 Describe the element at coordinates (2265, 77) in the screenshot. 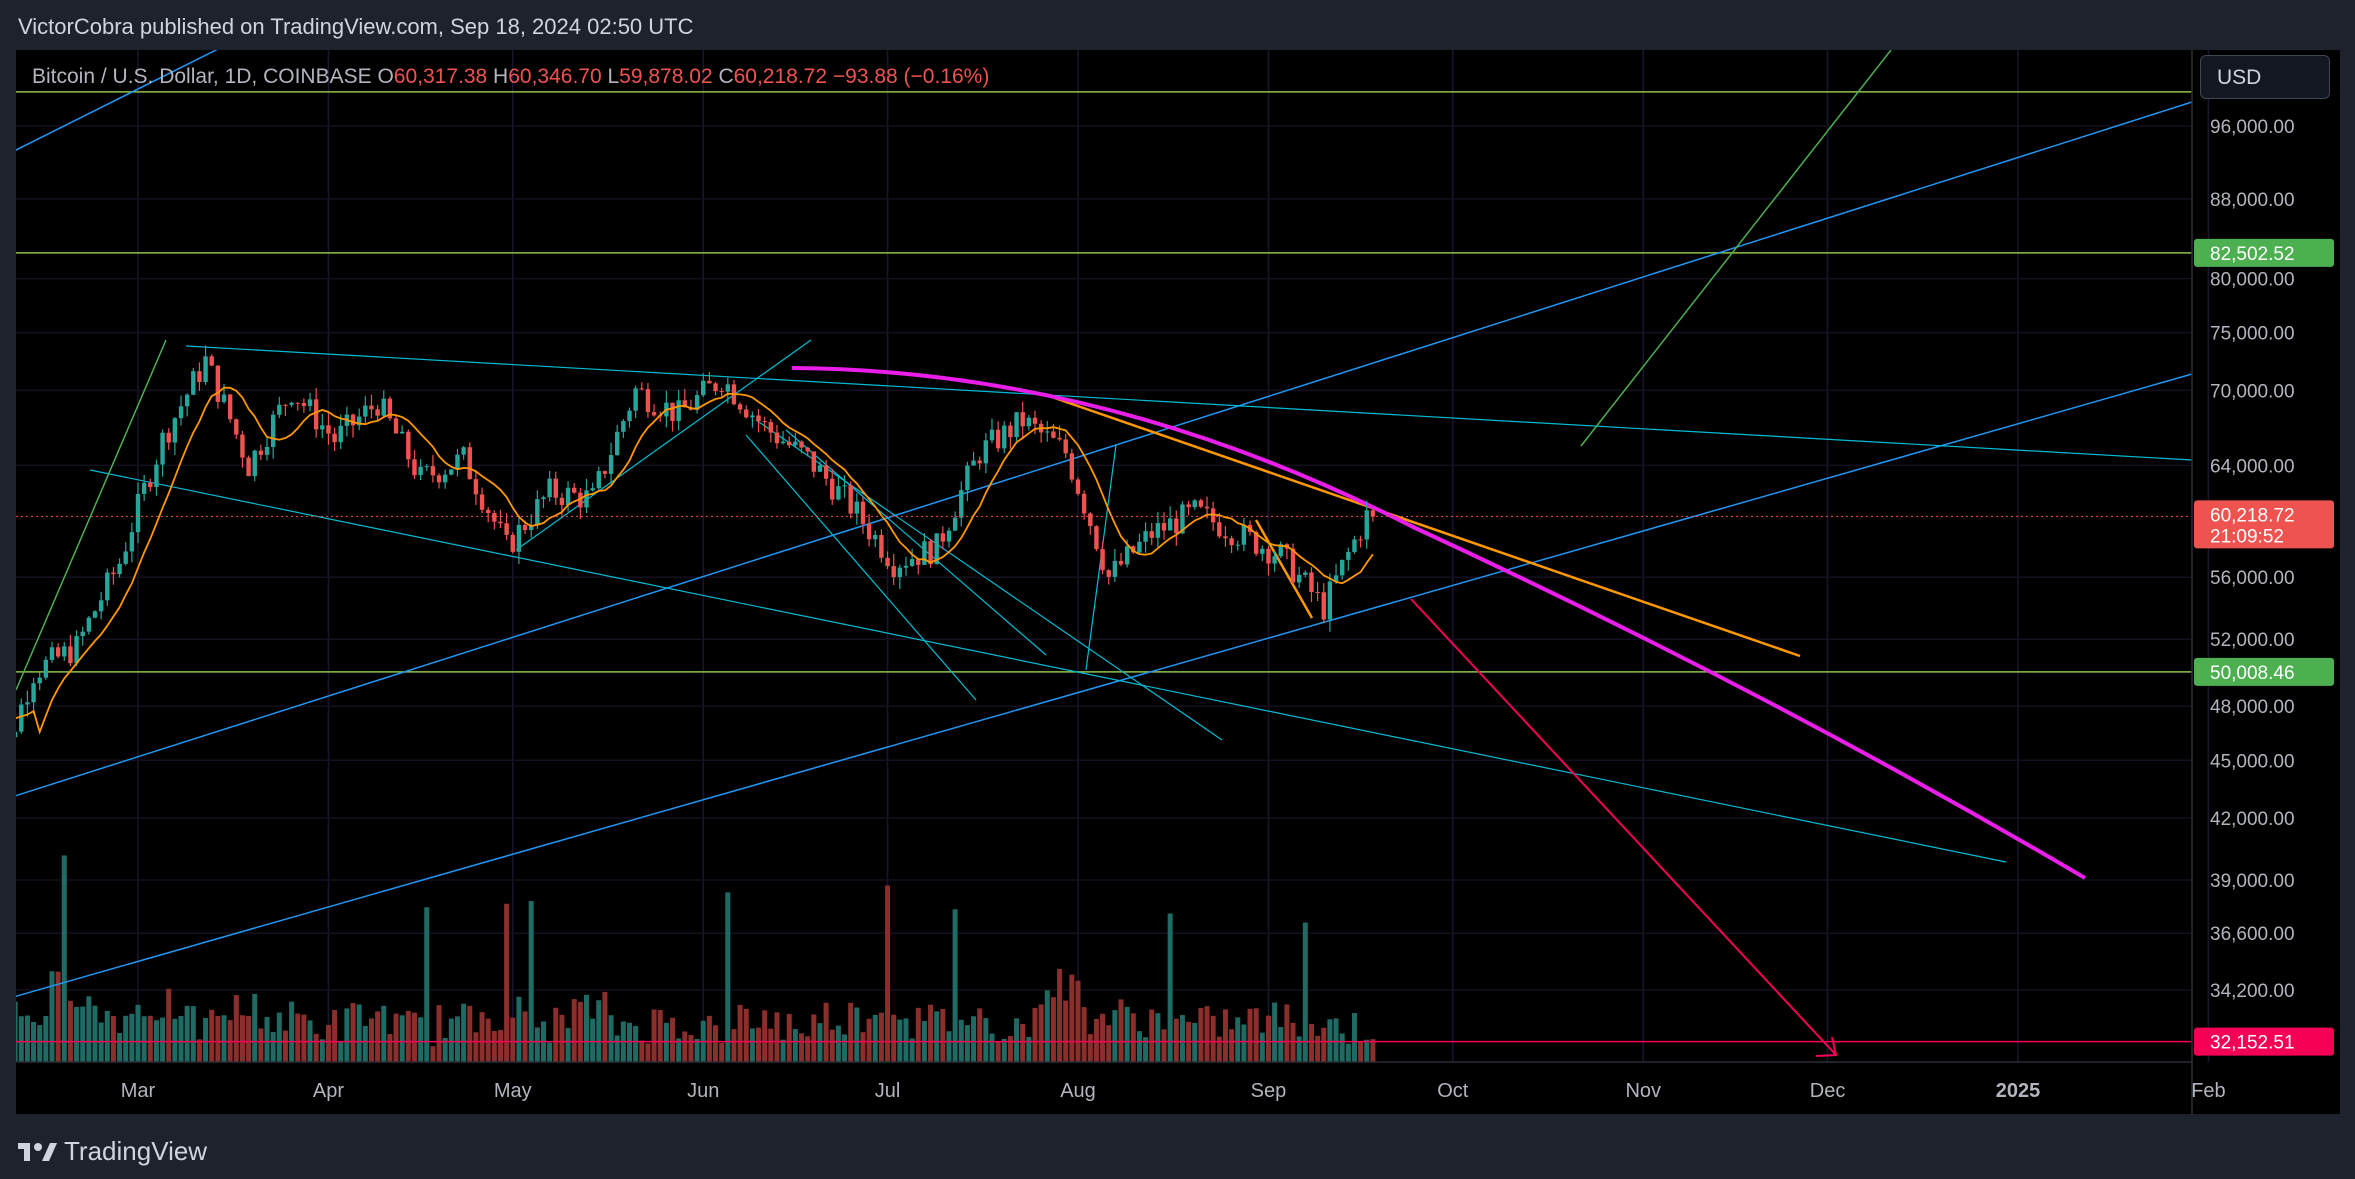

I see `currency-button: USD` at that location.